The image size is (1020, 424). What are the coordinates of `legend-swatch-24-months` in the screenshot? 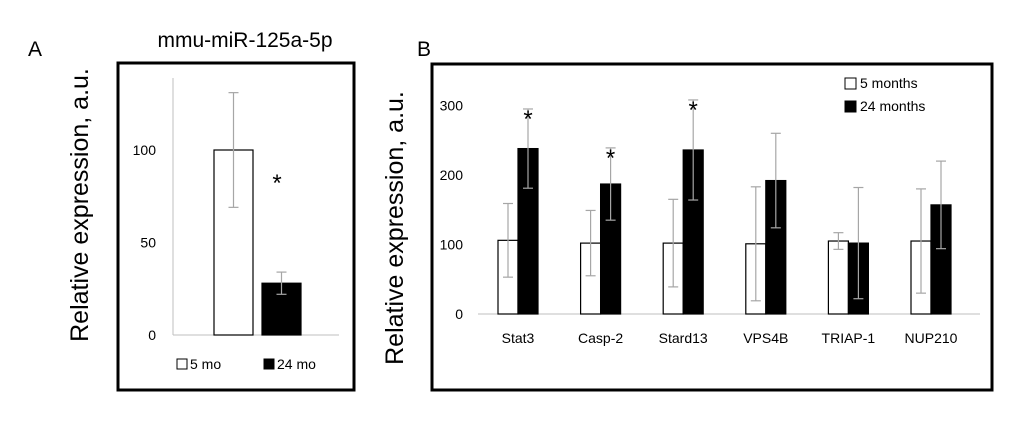 It's located at (850, 106).